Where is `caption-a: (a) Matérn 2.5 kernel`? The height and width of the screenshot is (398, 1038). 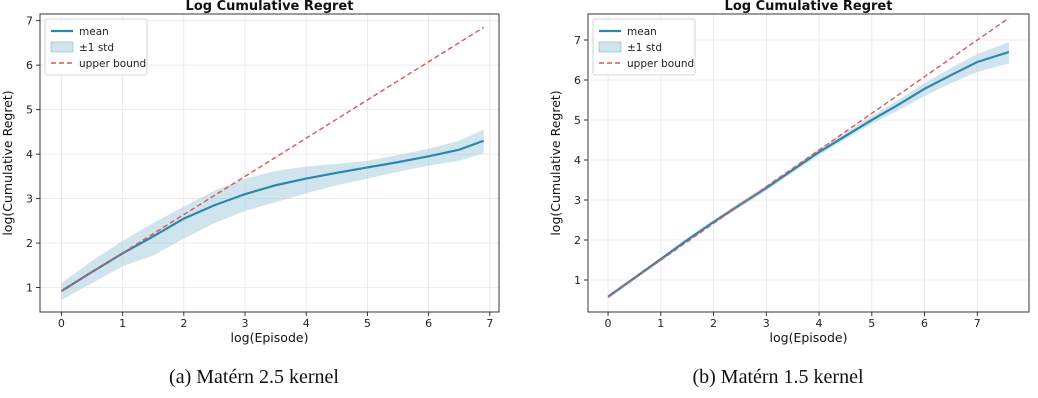 caption-a: (a) Matérn 2.5 kernel is located at coordinates (254, 377).